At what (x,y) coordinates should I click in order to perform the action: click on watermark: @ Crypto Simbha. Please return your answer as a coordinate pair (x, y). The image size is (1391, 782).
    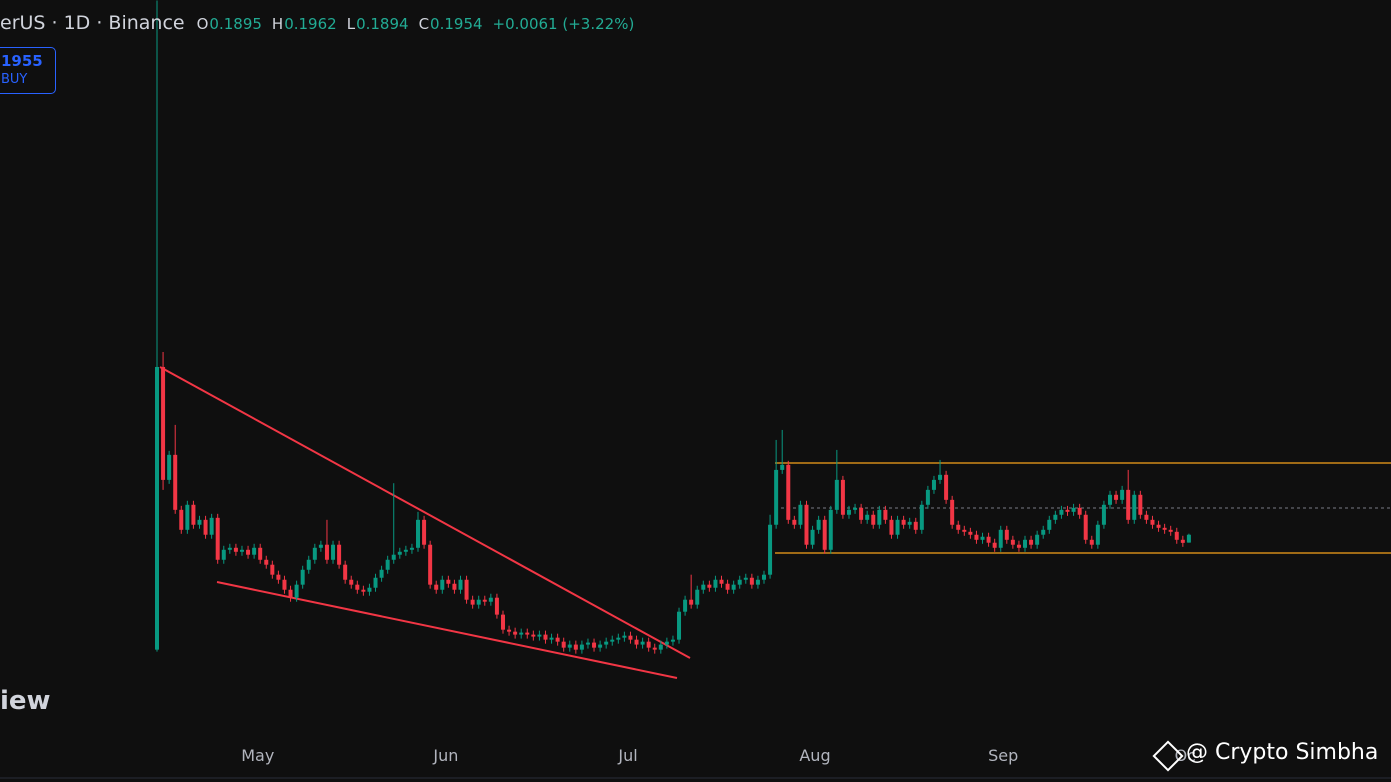
    Looking at the image, I should click on (1282, 752).